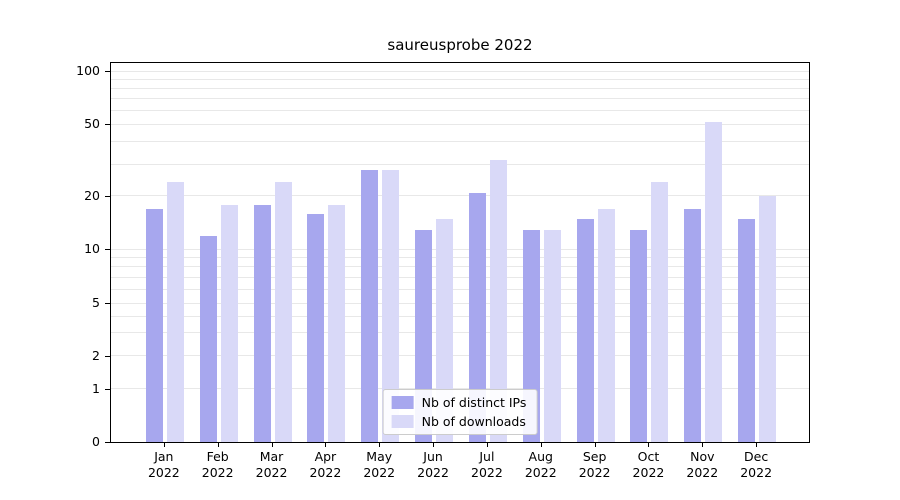 The height and width of the screenshot is (500, 900). What do you see at coordinates (88, 71) in the screenshot?
I see `y-tick-label: 100` at bounding box center [88, 71].